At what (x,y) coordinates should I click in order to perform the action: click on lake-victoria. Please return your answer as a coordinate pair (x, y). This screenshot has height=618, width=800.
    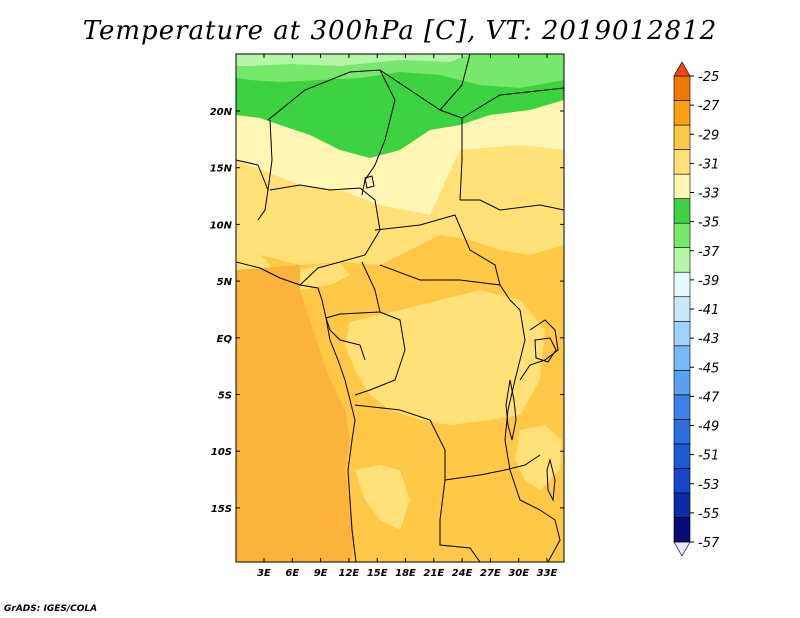
    Looking at the image, I should click on (545, 350).